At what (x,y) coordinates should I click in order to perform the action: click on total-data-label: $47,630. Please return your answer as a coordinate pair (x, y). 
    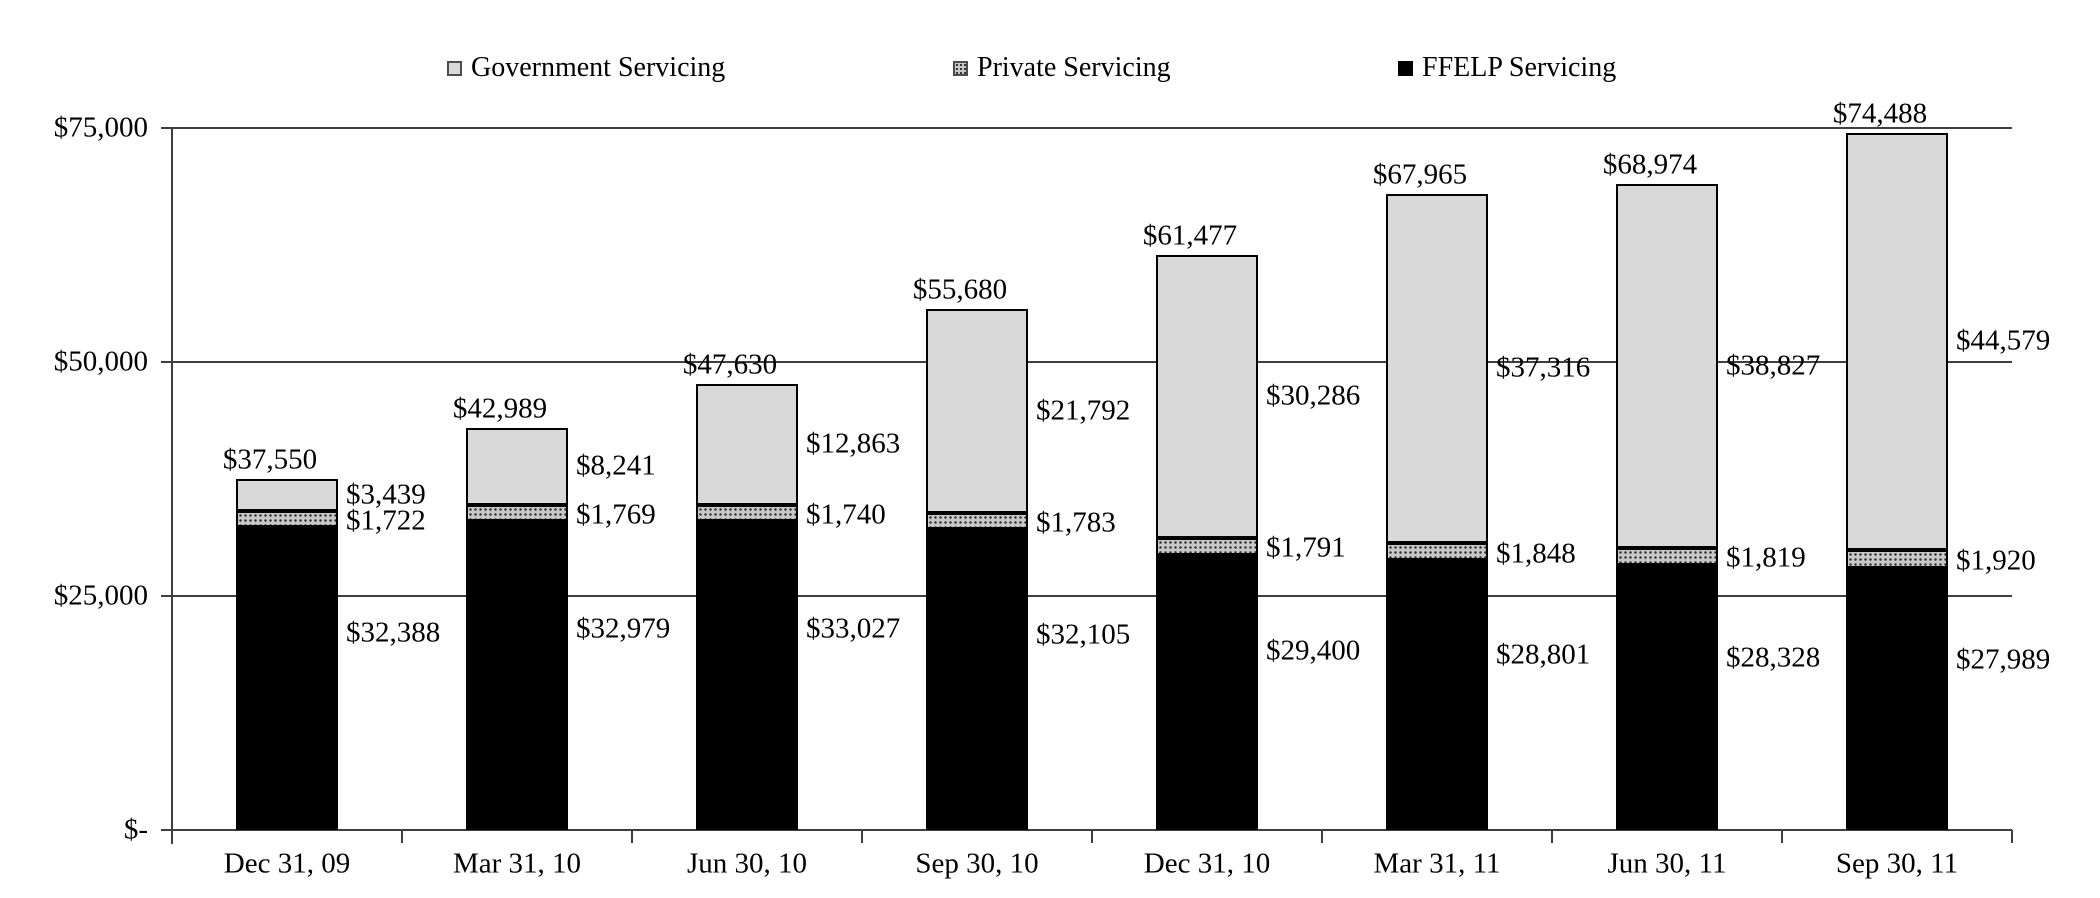
    Looking at the image, I should click on (730, 364).